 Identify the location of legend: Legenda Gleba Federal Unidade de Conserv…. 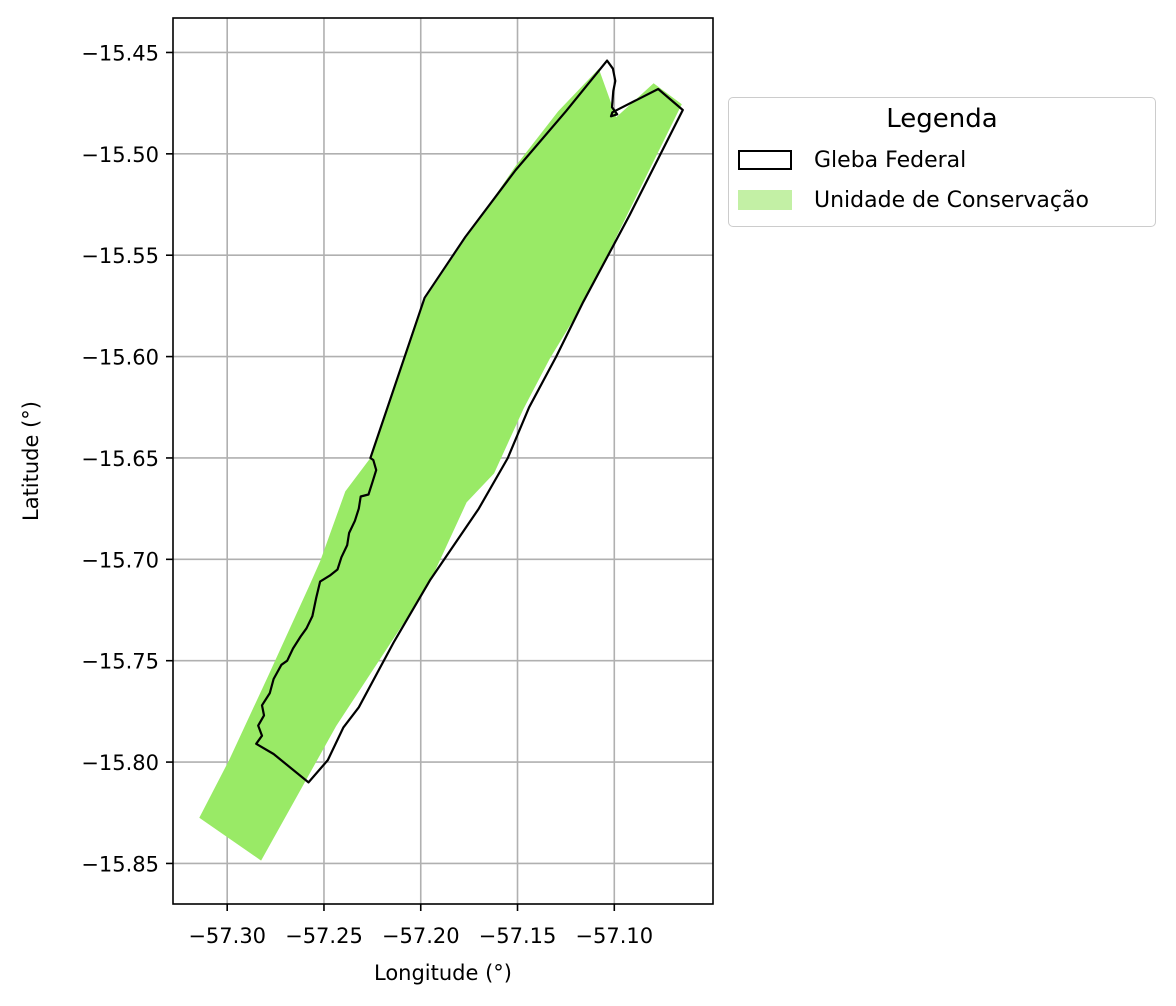
(942, 162).